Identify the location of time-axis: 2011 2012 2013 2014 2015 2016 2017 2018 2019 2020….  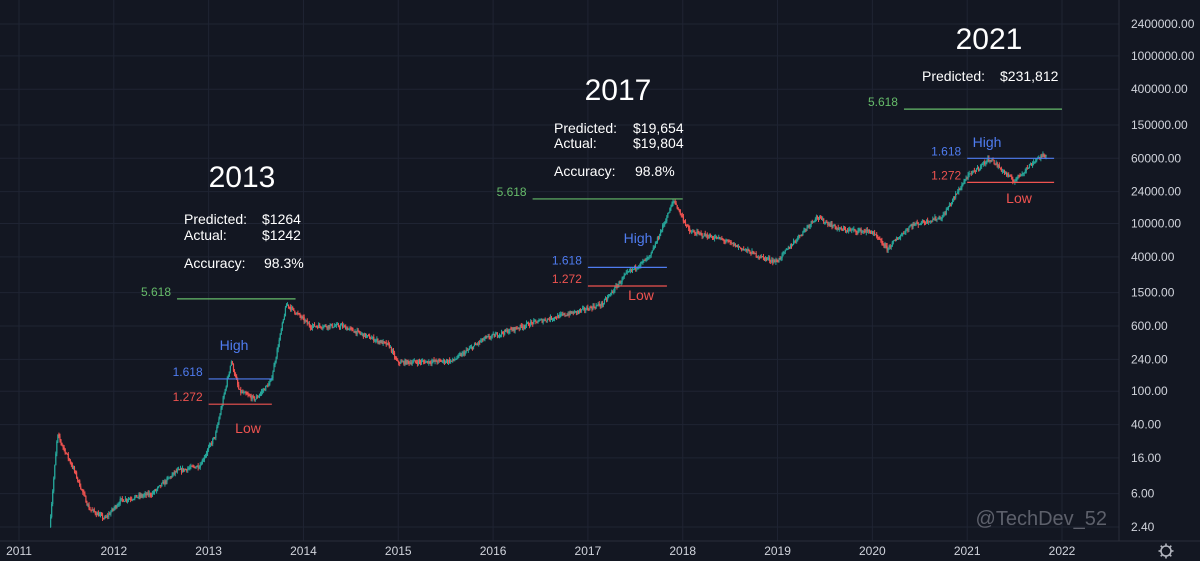
(541, 551).